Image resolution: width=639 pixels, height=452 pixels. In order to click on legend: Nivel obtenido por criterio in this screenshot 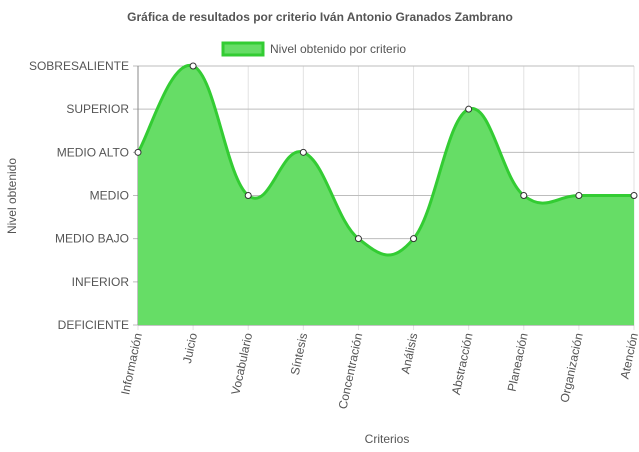, I will do `click(313, 49)`.